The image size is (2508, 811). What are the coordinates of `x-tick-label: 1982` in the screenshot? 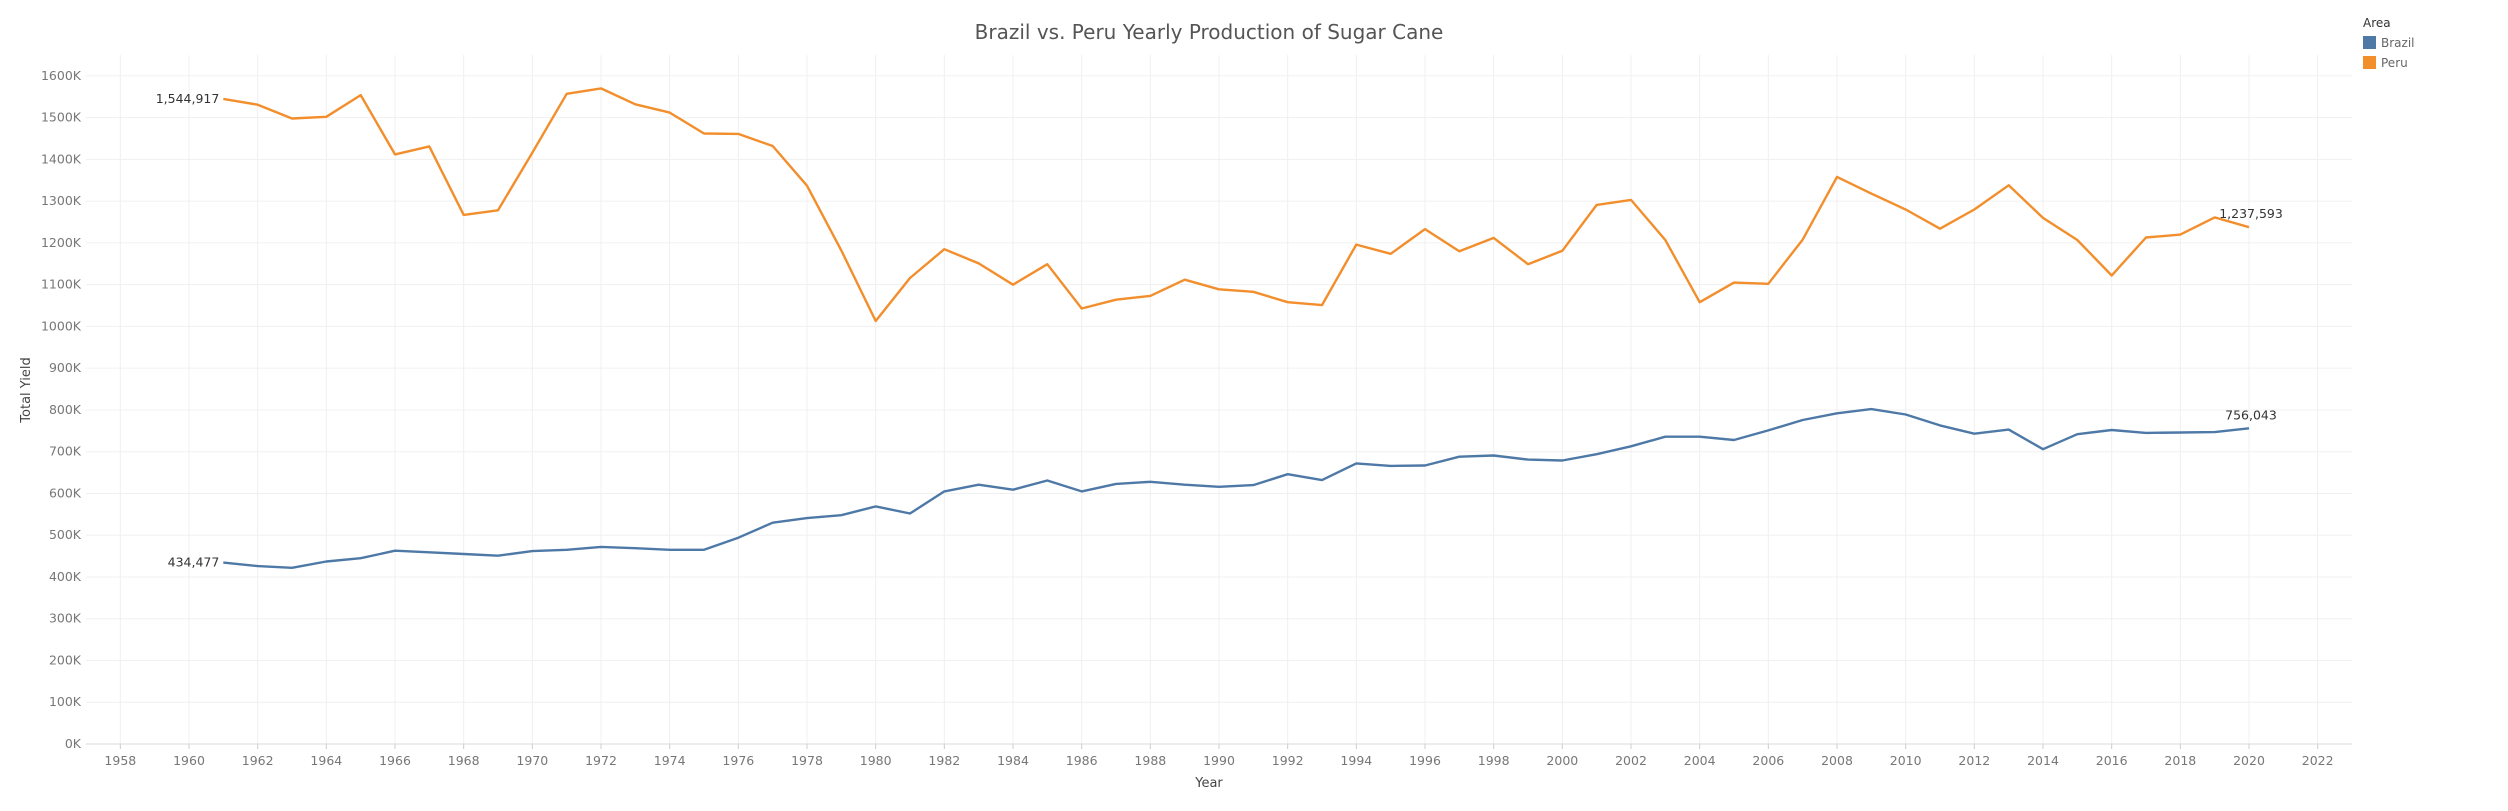 It's located at (944, 760).